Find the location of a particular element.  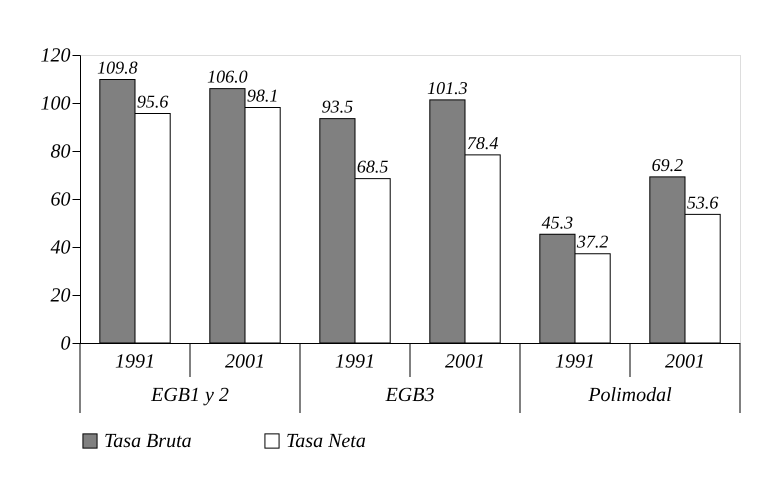

text: Polimodal is located at coordinates (629, 395).